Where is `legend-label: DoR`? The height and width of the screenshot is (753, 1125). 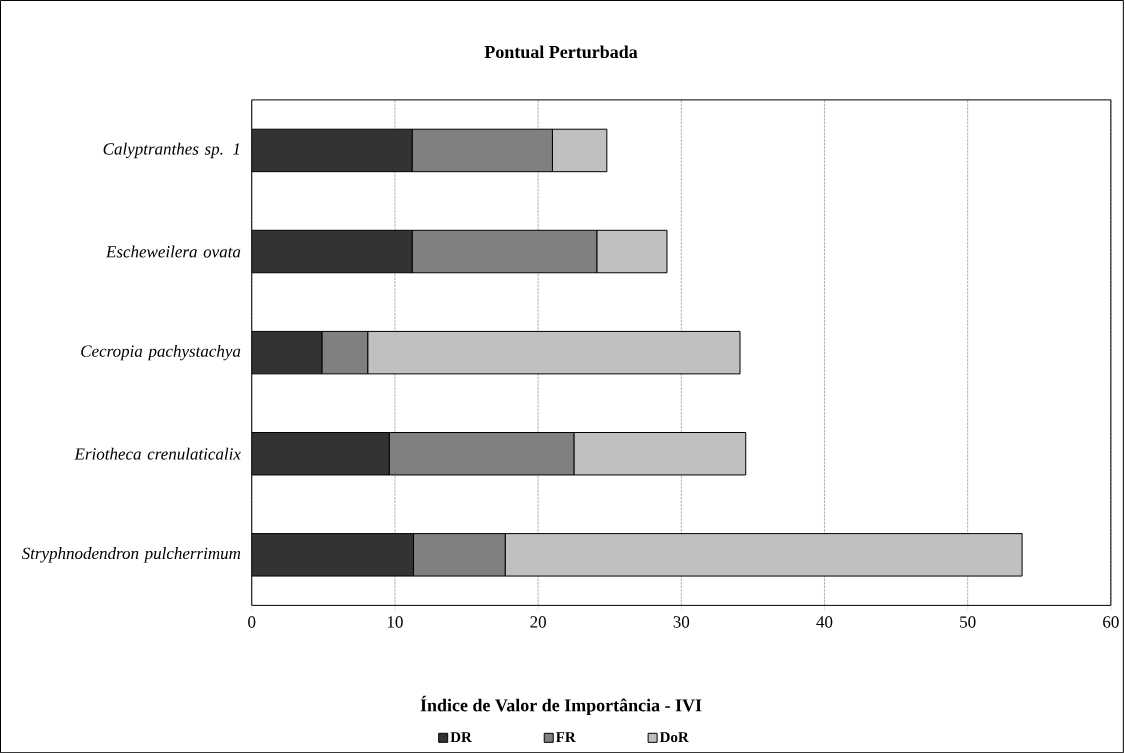
legend-label: DoR is located at coordinates (674, 737).